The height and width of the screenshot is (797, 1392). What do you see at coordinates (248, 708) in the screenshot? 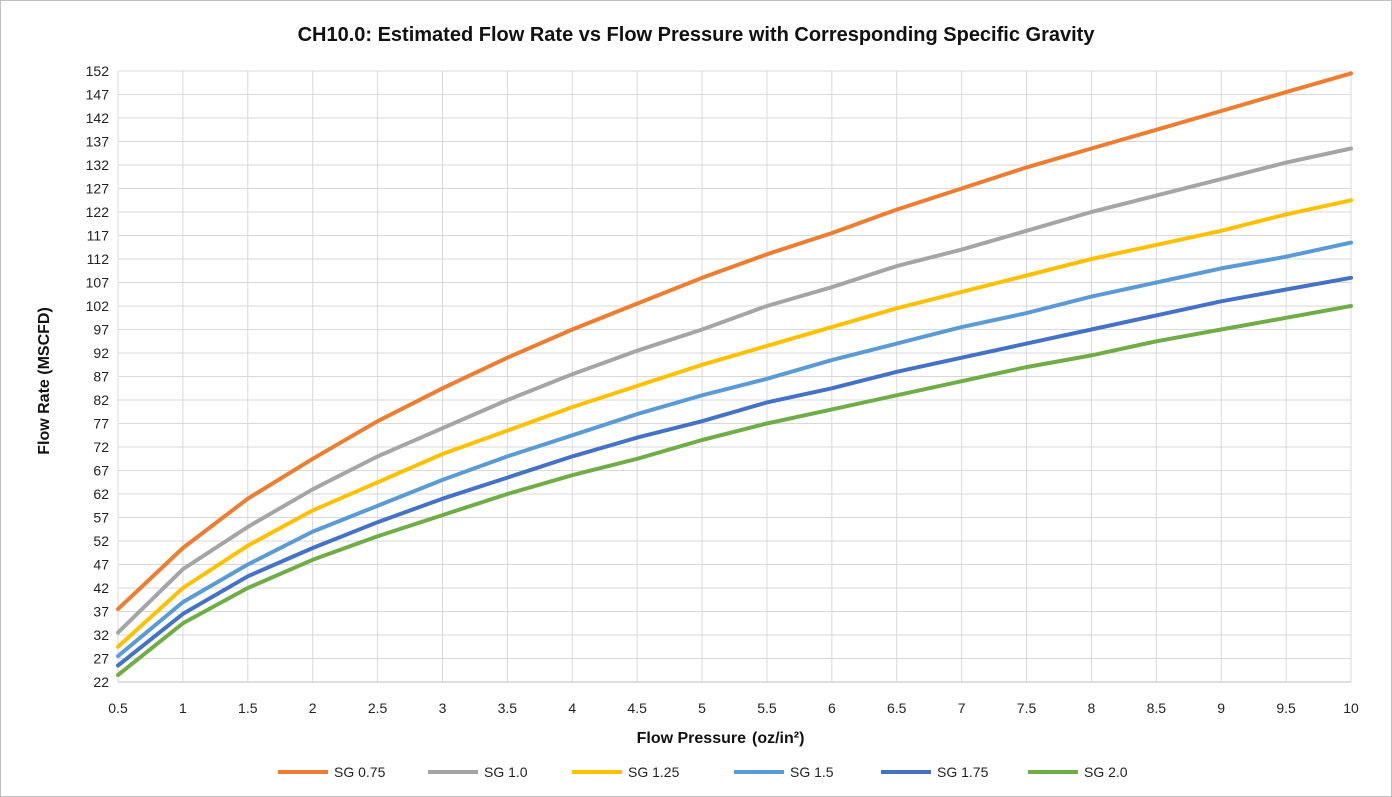
I see `x-tick-label: 1.5` at bounding box center [248, 708].